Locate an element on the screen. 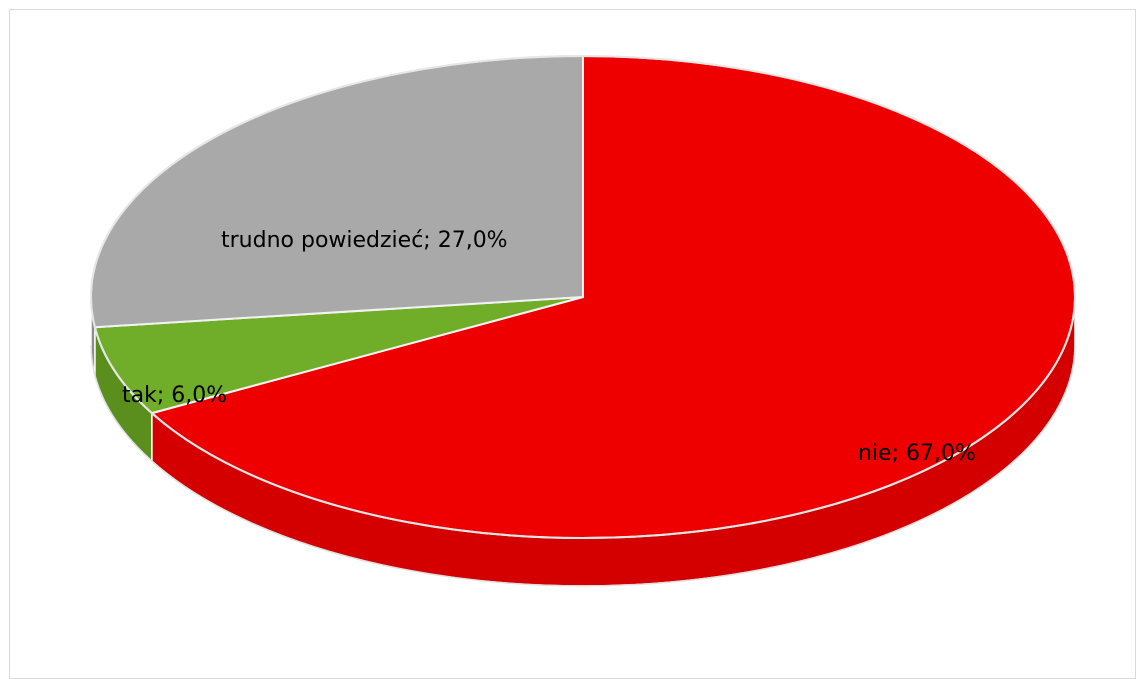 This screenshot has height=679, width=1146. data-label-trudno-powiedziec: trudno powiedzieć; 27,0% is located at coordinates (364, 240).